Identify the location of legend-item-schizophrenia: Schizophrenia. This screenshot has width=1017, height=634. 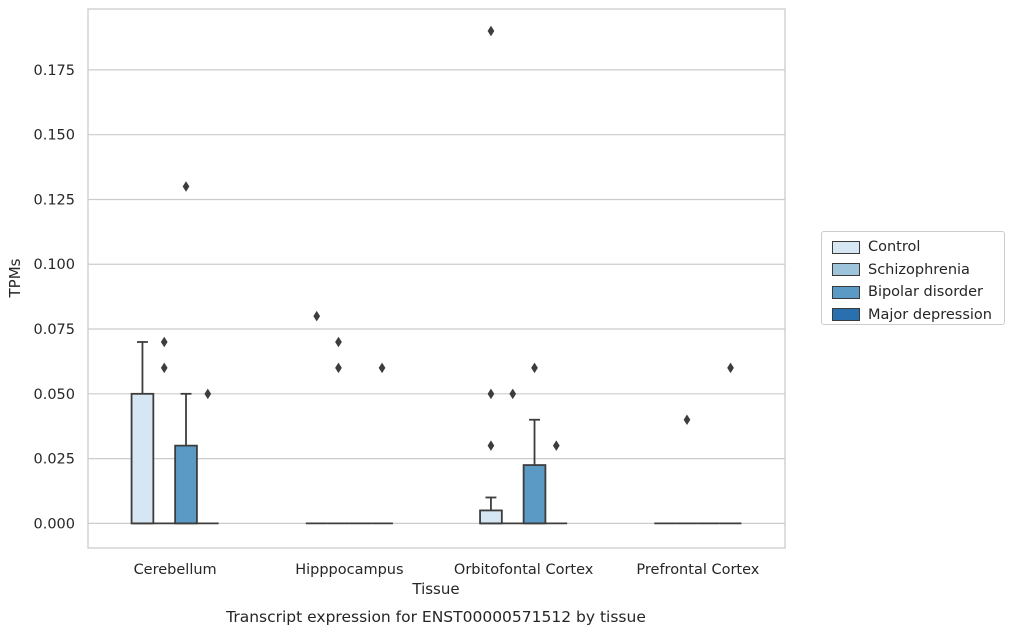
(913, 270).